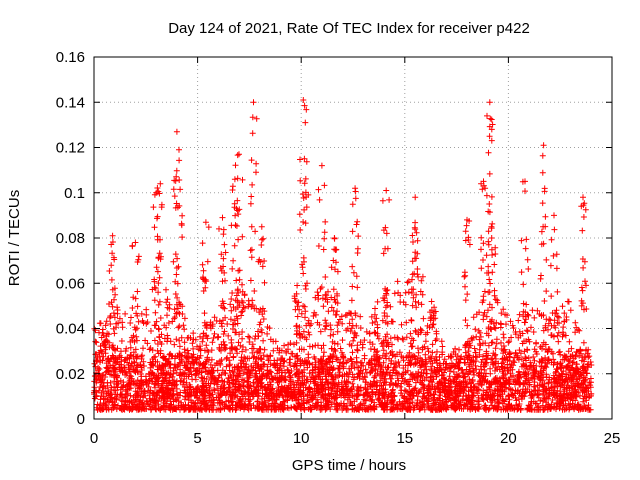  What do you see at coordinates (349, 465) in the screenshot?
I see `x-axis-label: GPS time / hours` at bounding box center [349, 465].